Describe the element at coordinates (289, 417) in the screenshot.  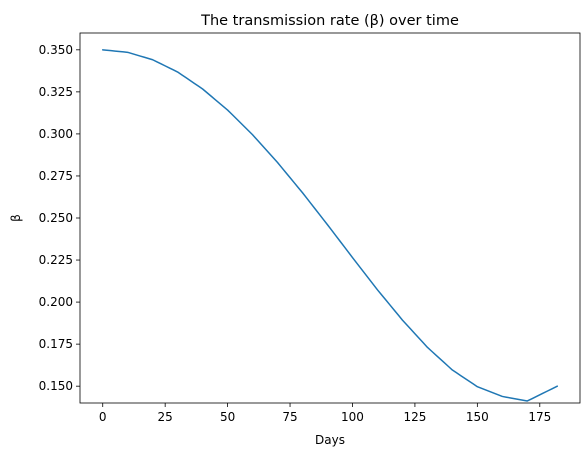
I see `x-tick-label: 75` at that location.